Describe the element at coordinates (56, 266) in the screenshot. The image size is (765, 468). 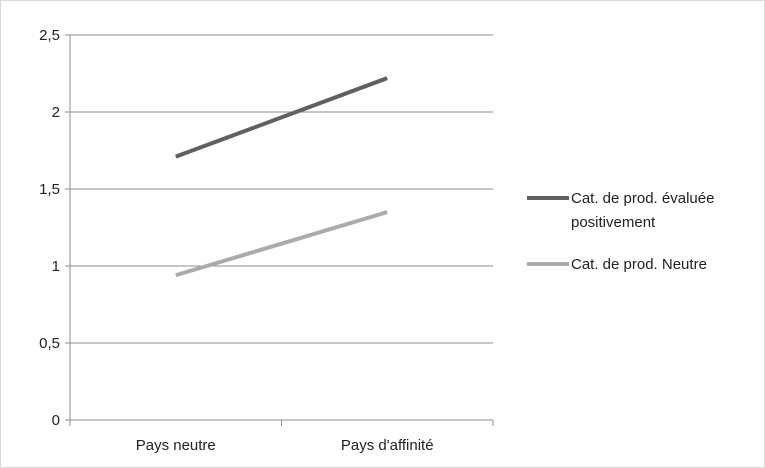
I see `y-tick-label: 1` at that location.